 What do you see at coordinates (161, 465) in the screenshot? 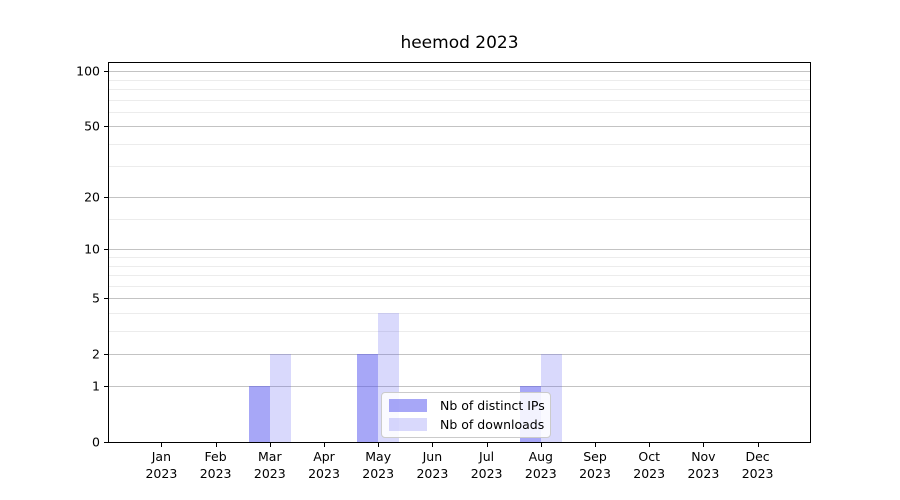
I see `x-tick-label: Jan 2023` at bounding box center [161, 465].